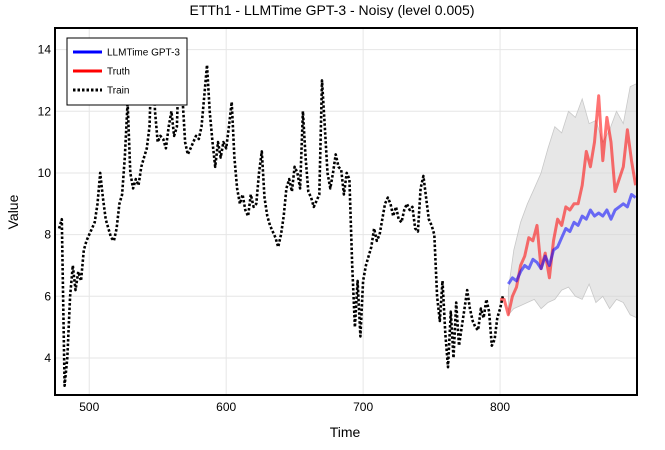  What do you see at coordinates (47, 358) in the screenshot?
I see `y-tick-label: 4` at bounding box center [47, 358].